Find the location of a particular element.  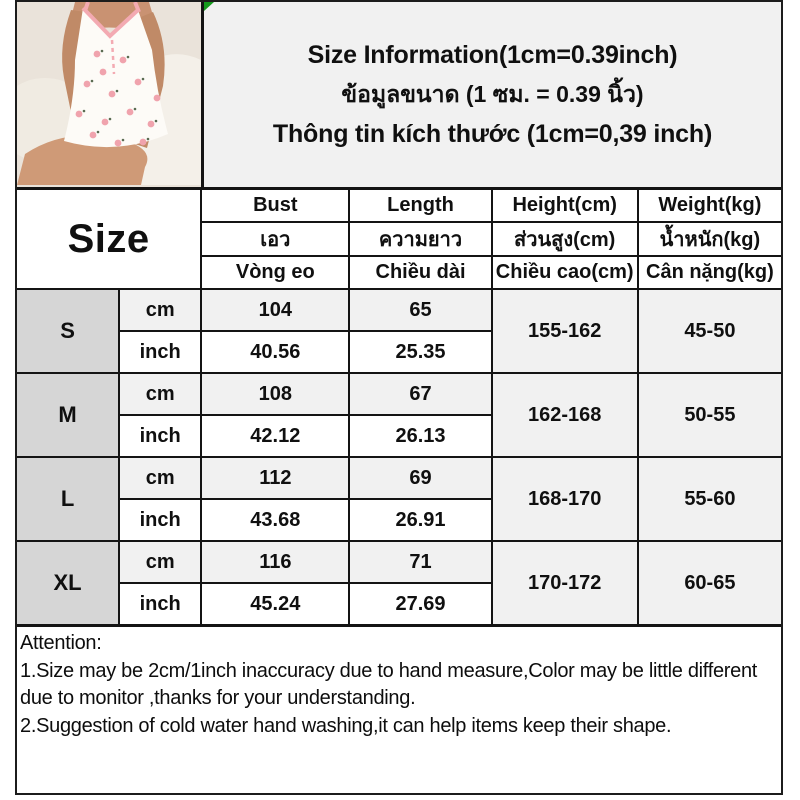

size-label-l: L is located at coordinates (68, 499).